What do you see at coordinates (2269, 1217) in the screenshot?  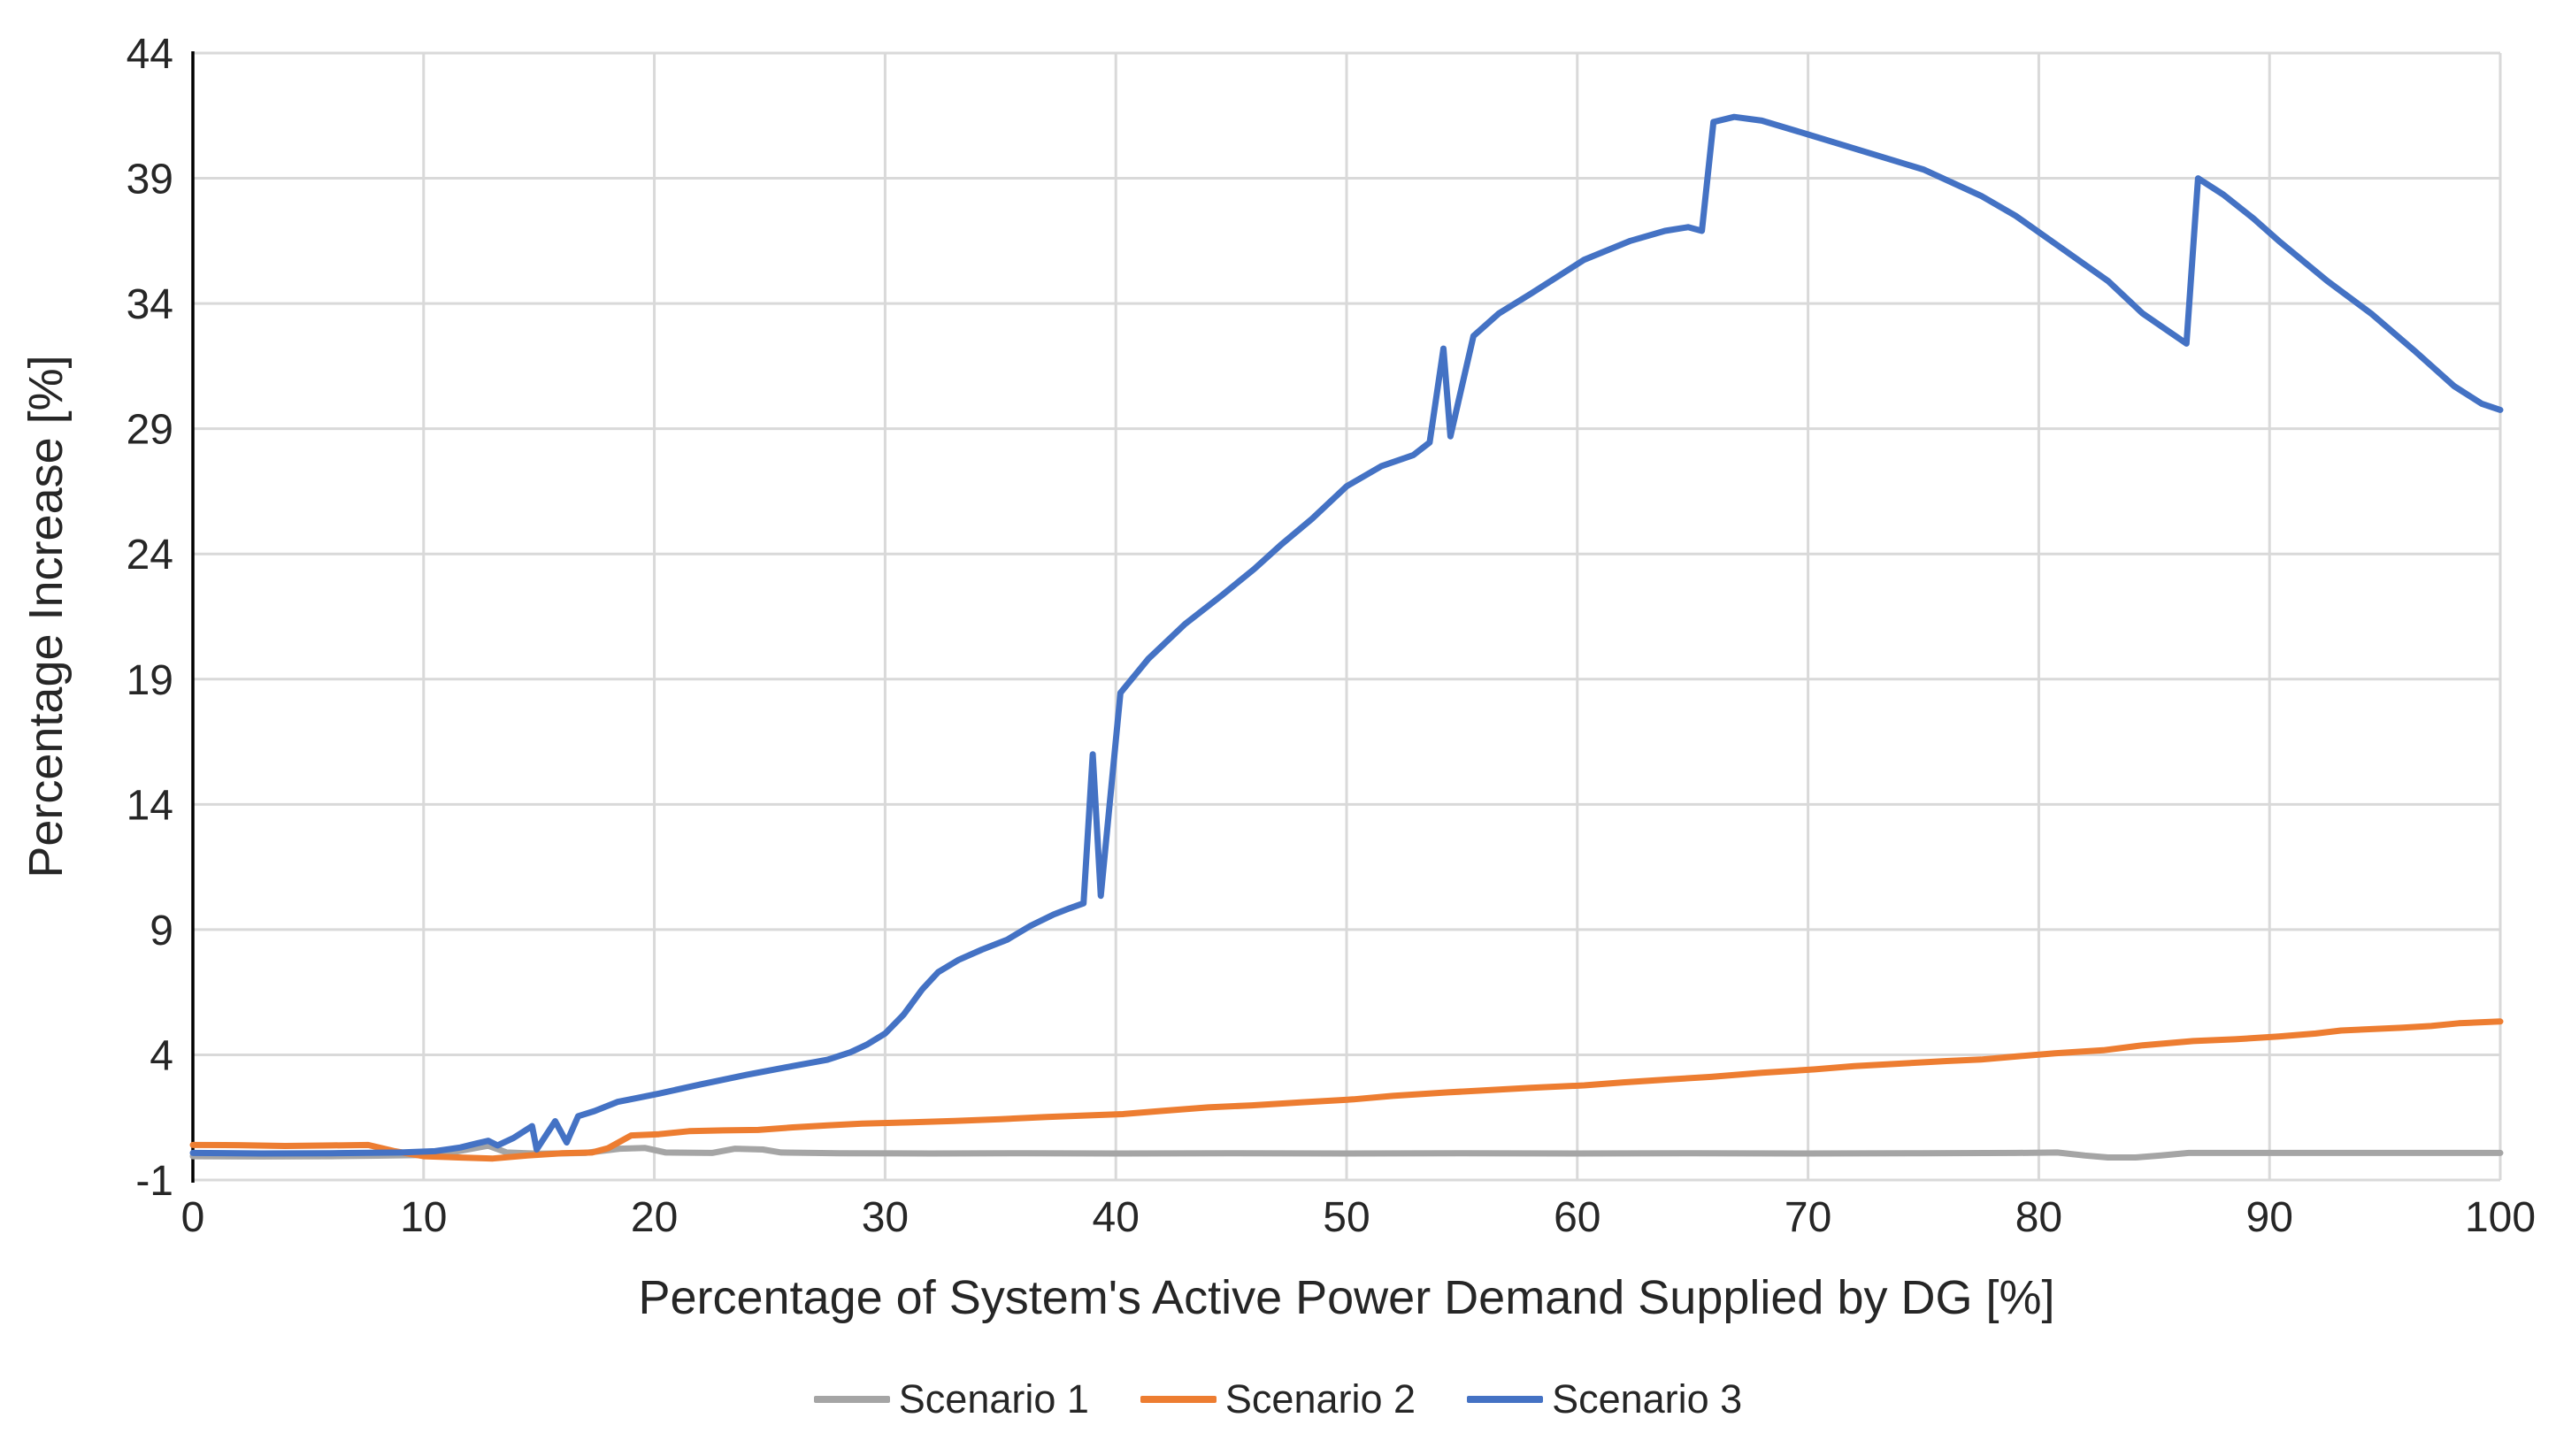 I see `x-tick-label: 90` at bounding box center [2269, 1217].